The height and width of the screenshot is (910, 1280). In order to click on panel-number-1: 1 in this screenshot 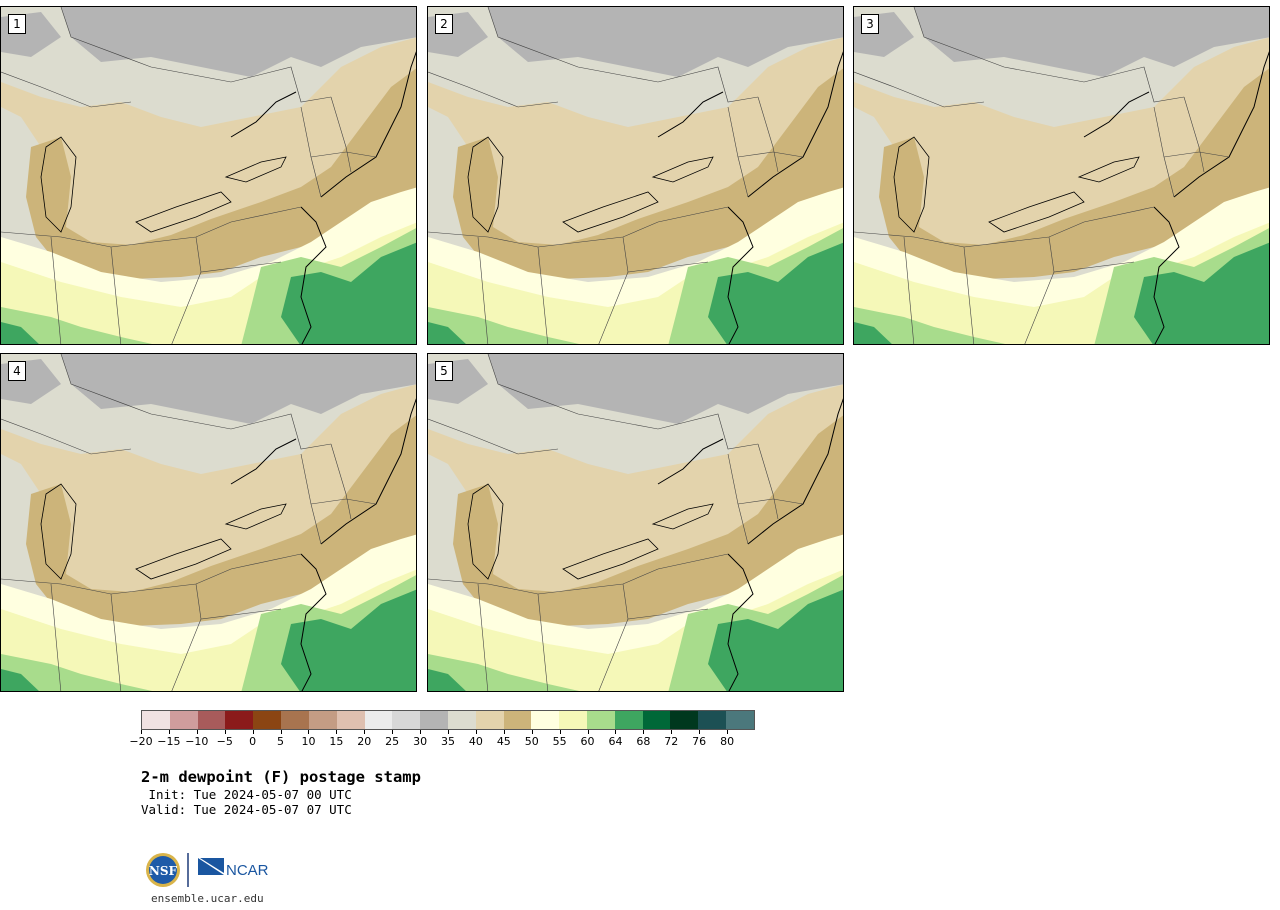, I will do `click(17, 24)`.